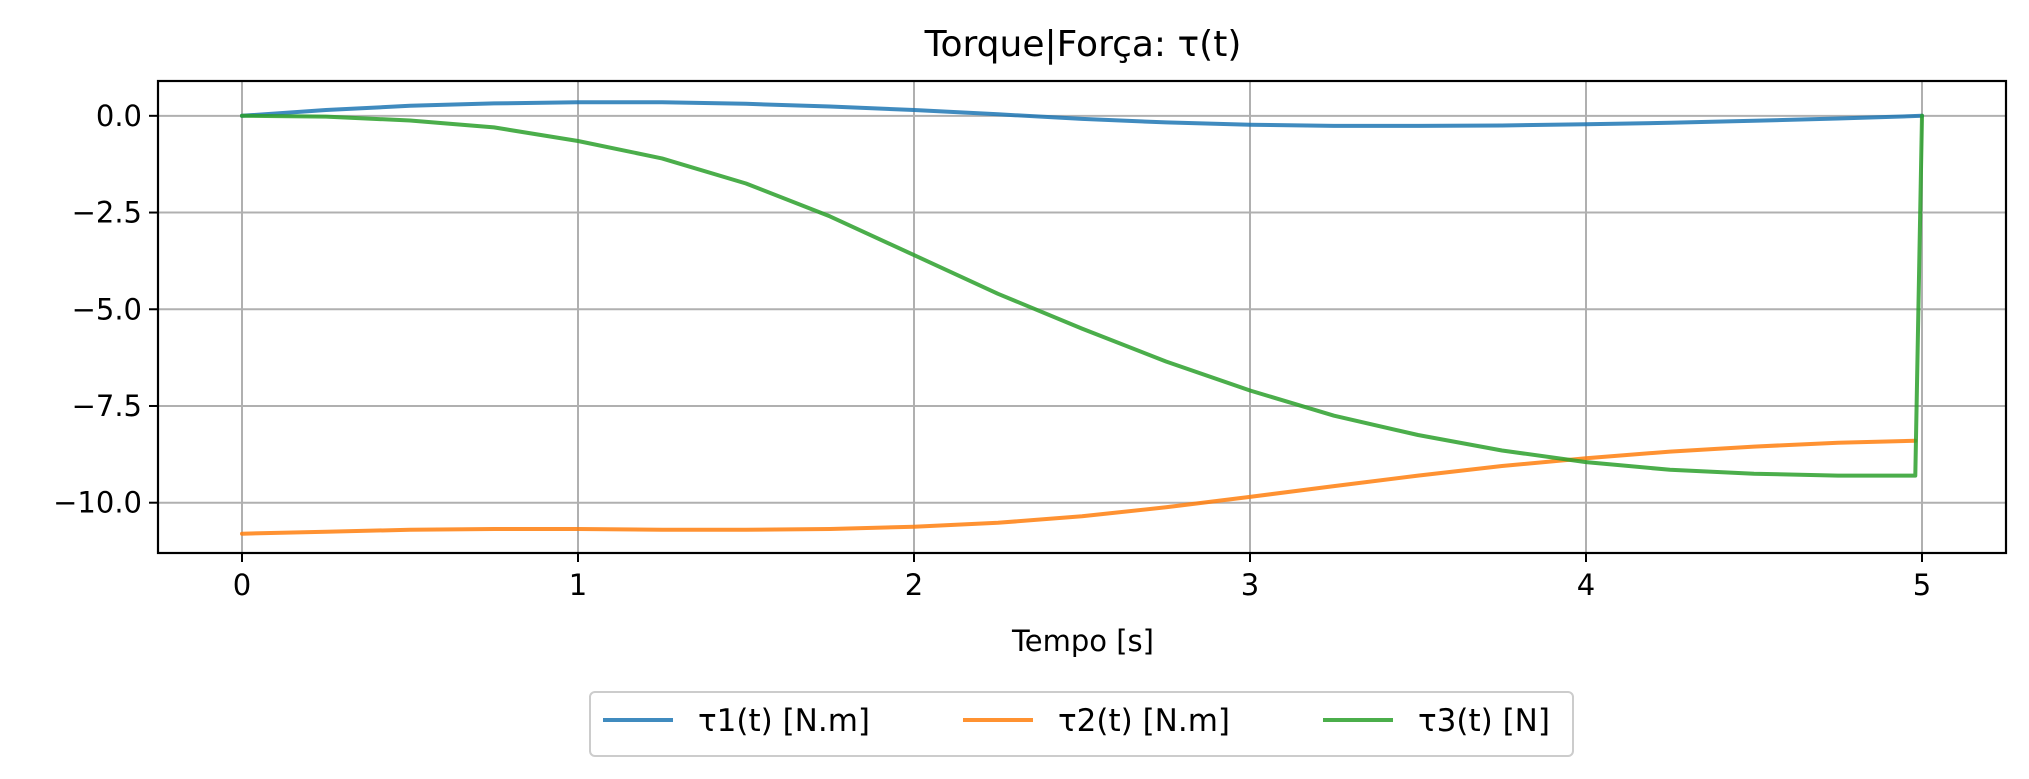  What do you see at coordinates (1922, 585) in the screenshot?
I see `x-tick-label: 5` at bounding box center [1922, 585].